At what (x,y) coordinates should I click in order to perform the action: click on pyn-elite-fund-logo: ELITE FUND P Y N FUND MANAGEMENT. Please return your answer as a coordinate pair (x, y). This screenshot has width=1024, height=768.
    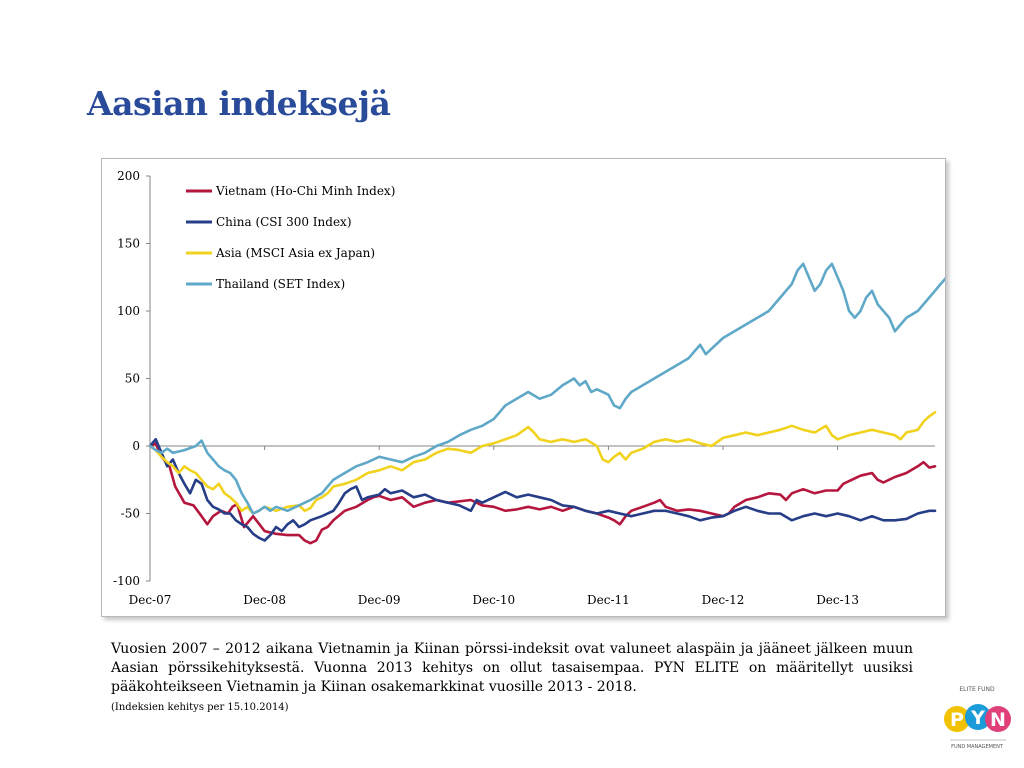
    Looking at the image, I should click on (977, 720).